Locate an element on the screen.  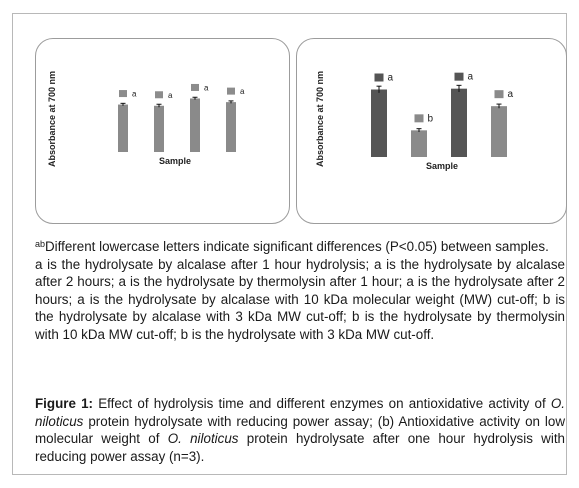
note-superscript: ab is located at coordinates (40, 244).